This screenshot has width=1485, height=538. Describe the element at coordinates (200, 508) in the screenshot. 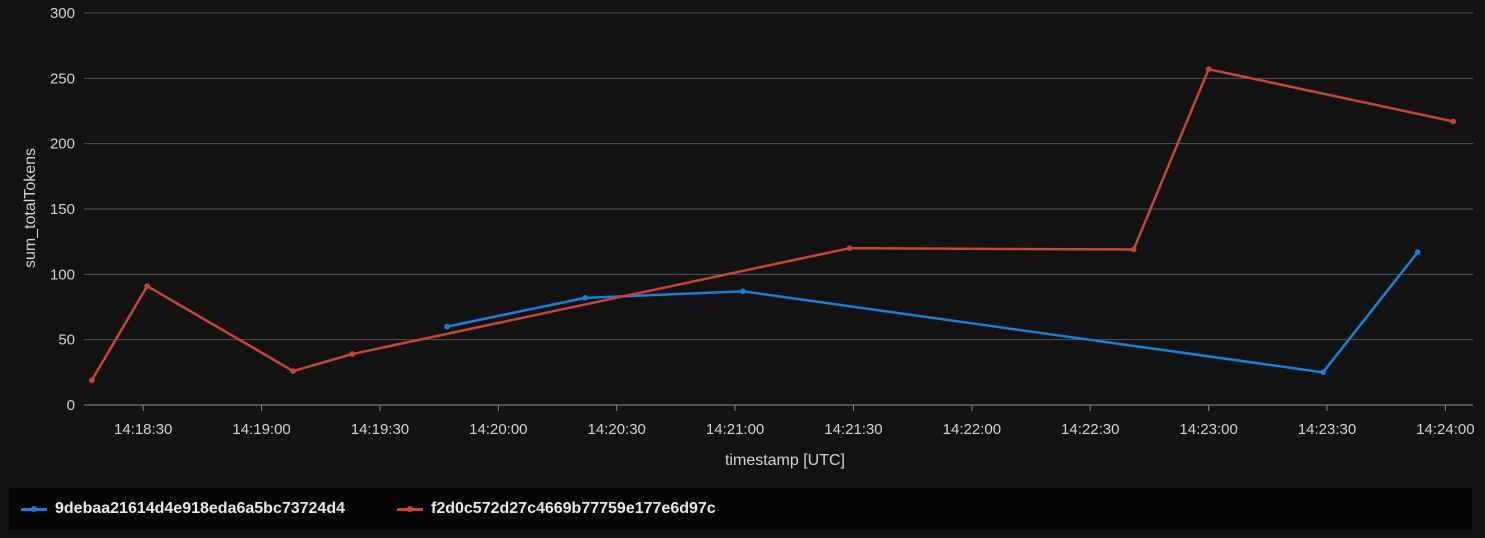

I see `legend-label: 9debaa21614d4e918eda6a5bc73724d4` at that location.